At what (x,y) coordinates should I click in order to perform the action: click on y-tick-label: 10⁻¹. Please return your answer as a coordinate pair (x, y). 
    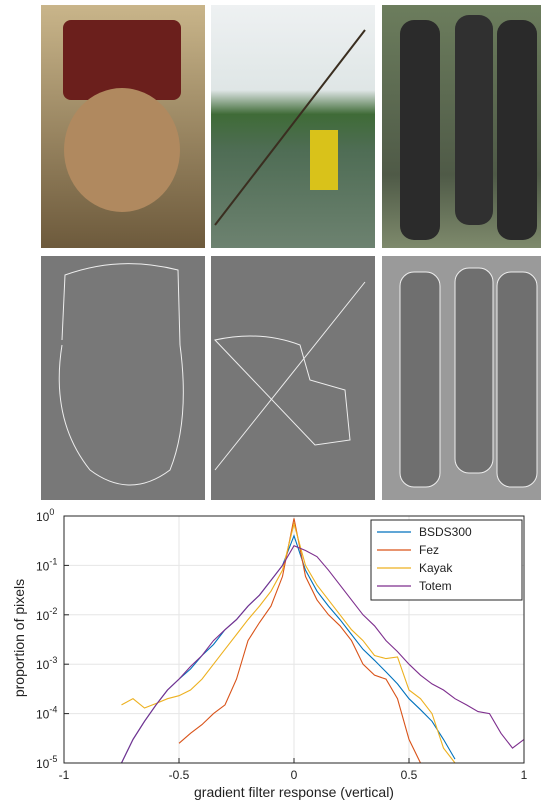
    Looking at the image, I should click on (46, 564).